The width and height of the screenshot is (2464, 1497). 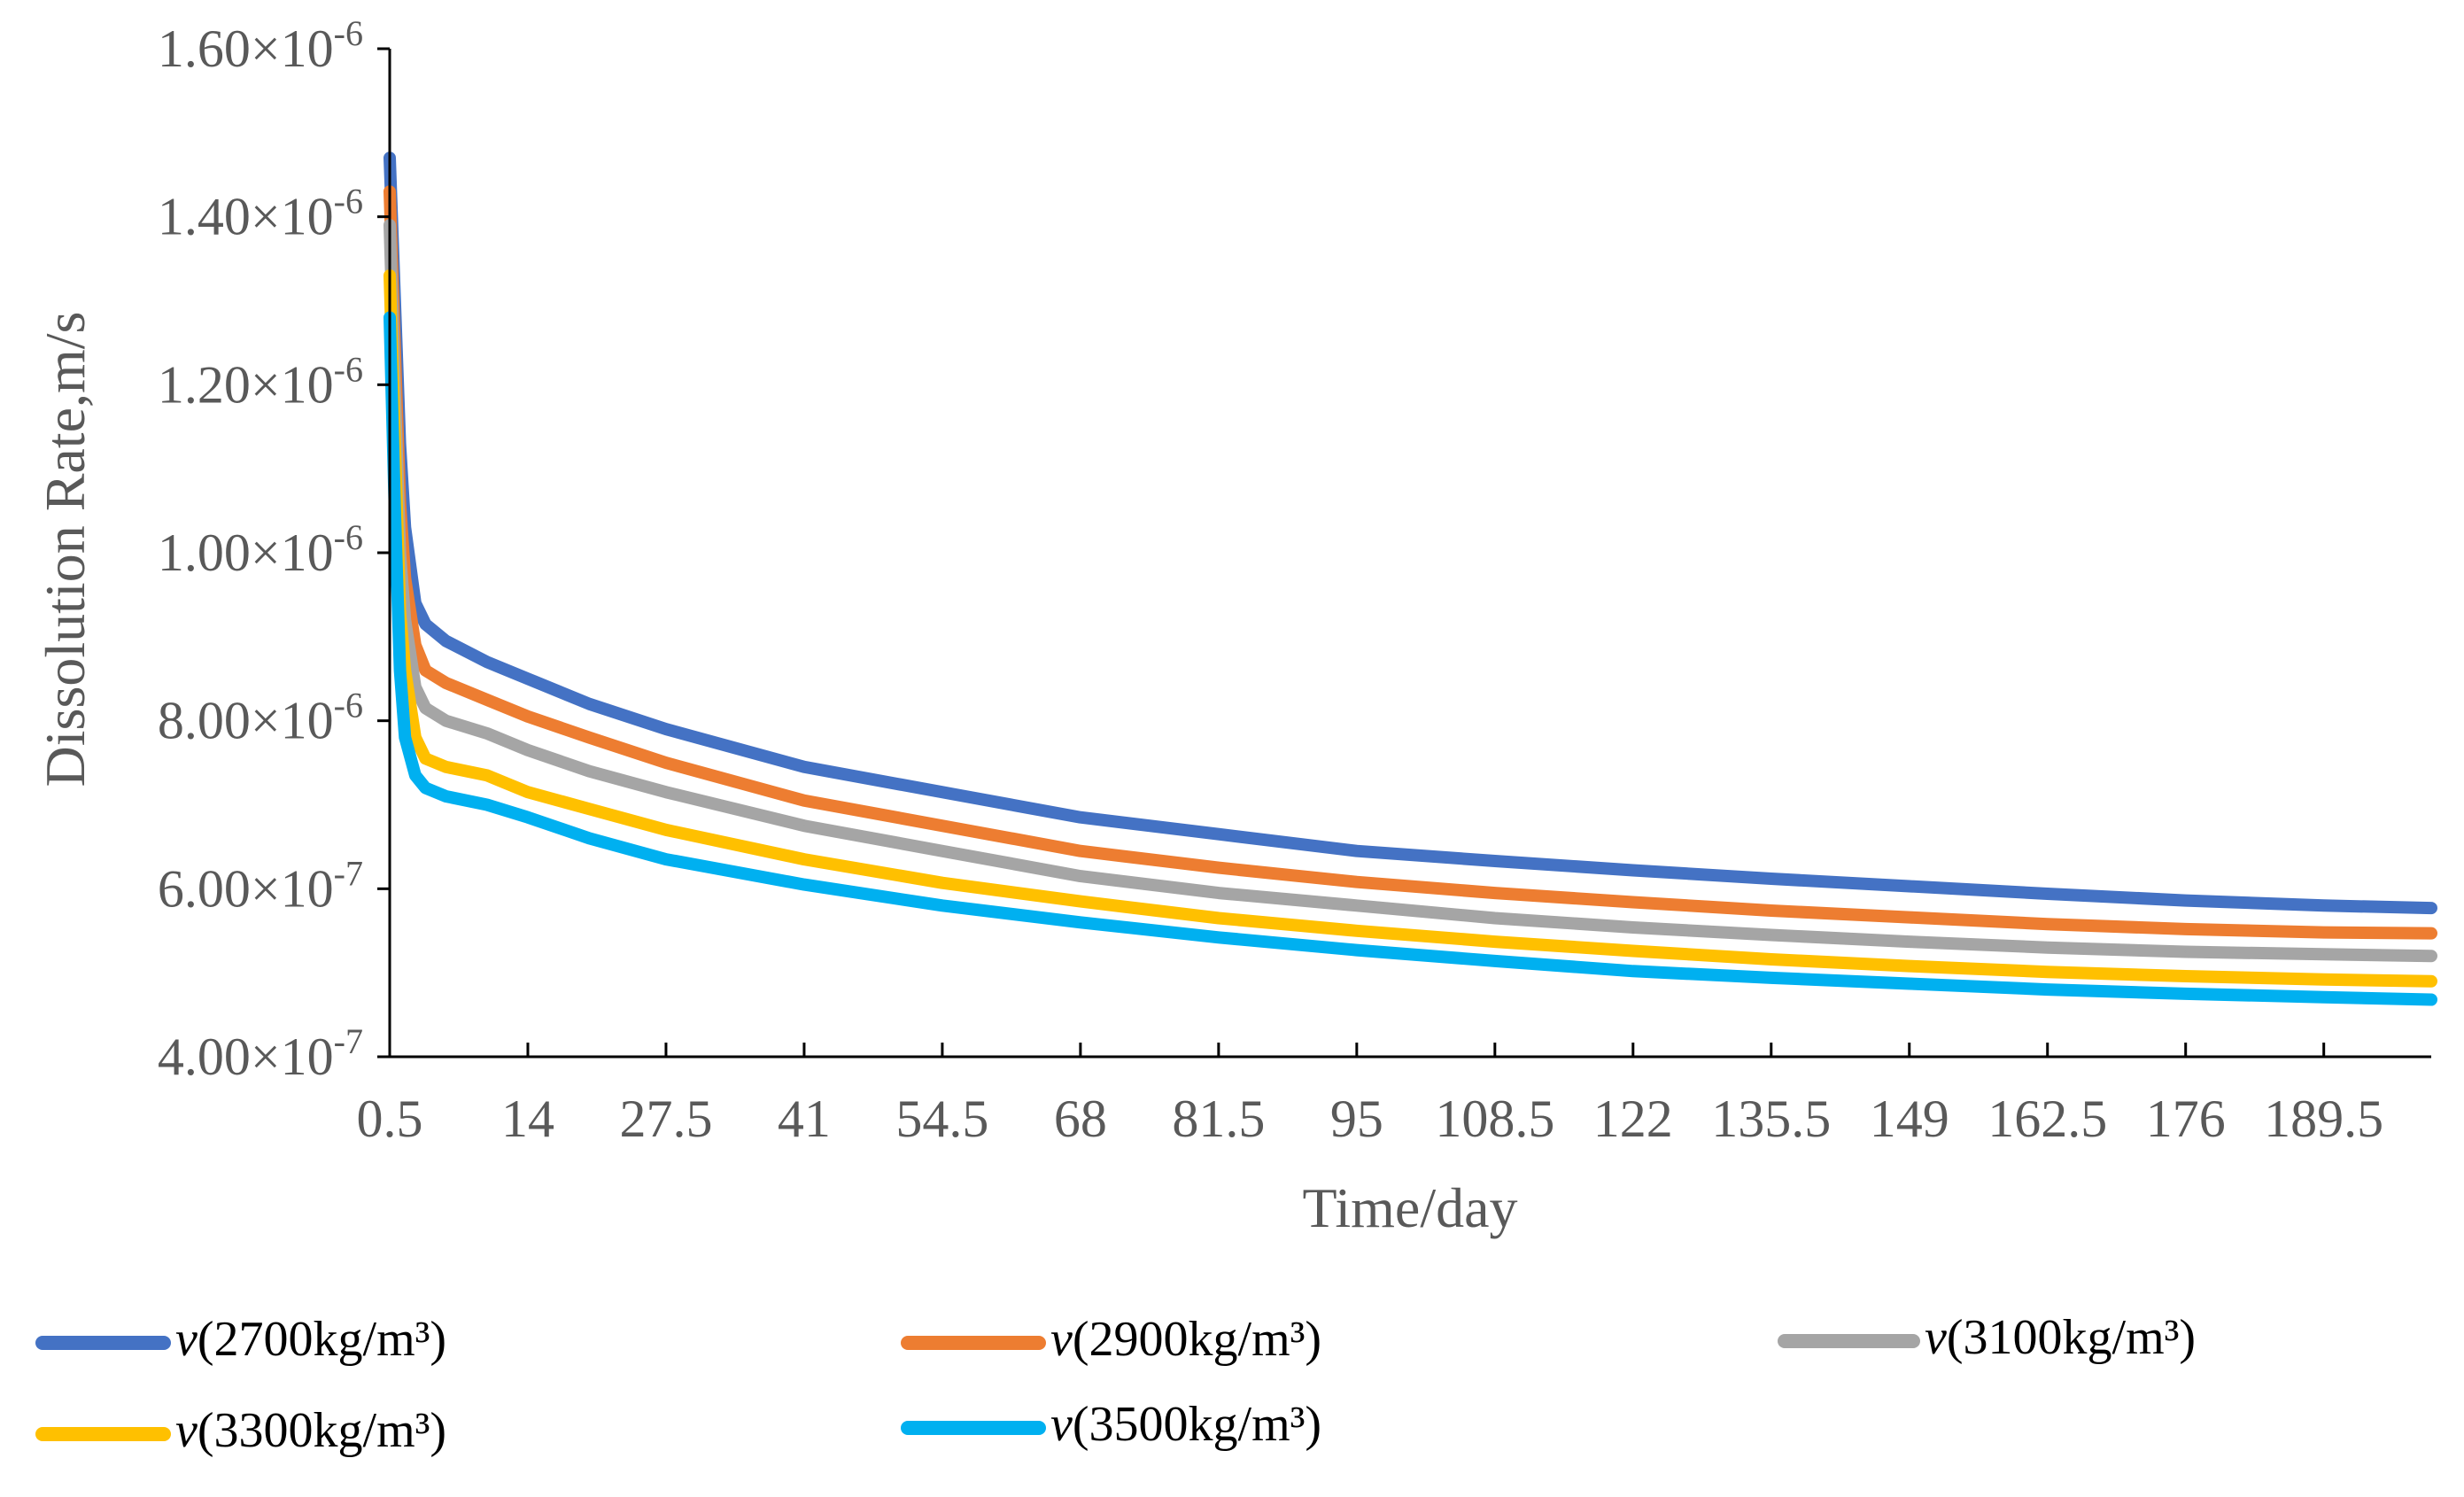 What do you see at coordinates (240, 1339) in the screenshot?
I see `legend-item-2700: v(2700kg/m³)` at bounding box center [240, 1339].